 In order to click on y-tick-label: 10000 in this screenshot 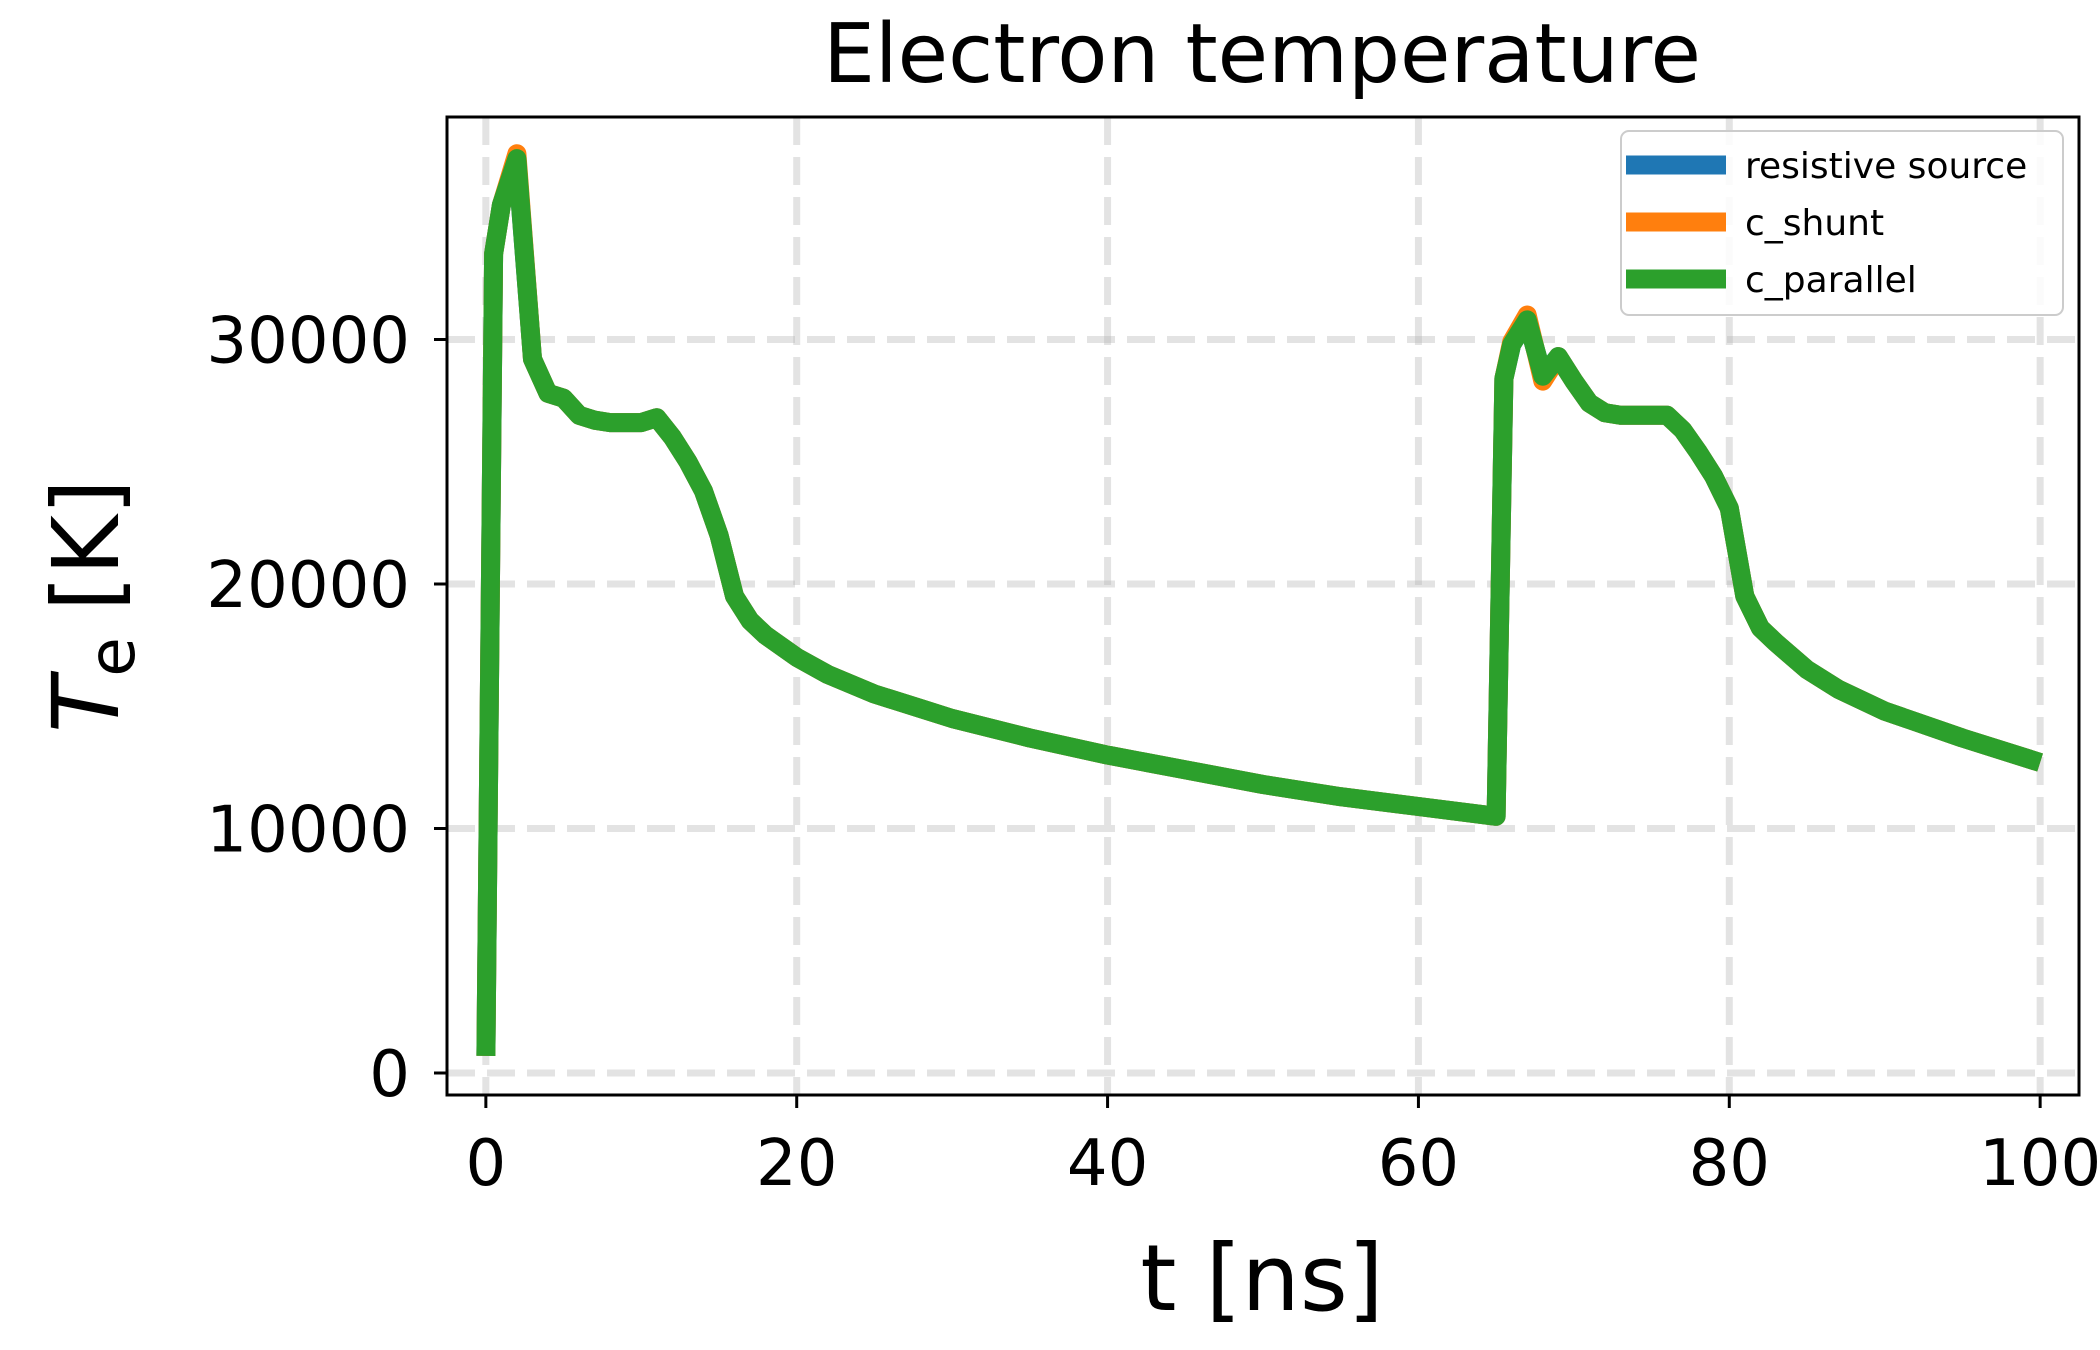, I will do `click(308, 830)`.